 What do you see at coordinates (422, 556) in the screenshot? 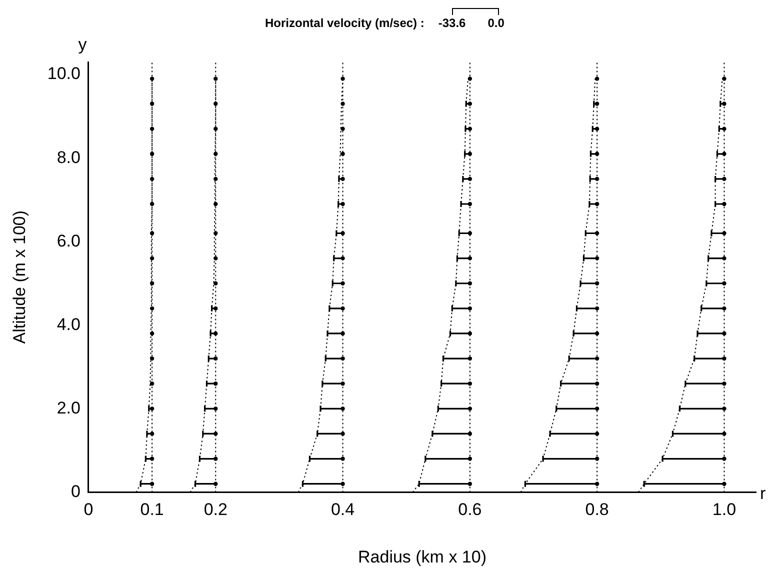
I see `x-axis-title: Radius (km x 10)` at bounding box center [422, 556].